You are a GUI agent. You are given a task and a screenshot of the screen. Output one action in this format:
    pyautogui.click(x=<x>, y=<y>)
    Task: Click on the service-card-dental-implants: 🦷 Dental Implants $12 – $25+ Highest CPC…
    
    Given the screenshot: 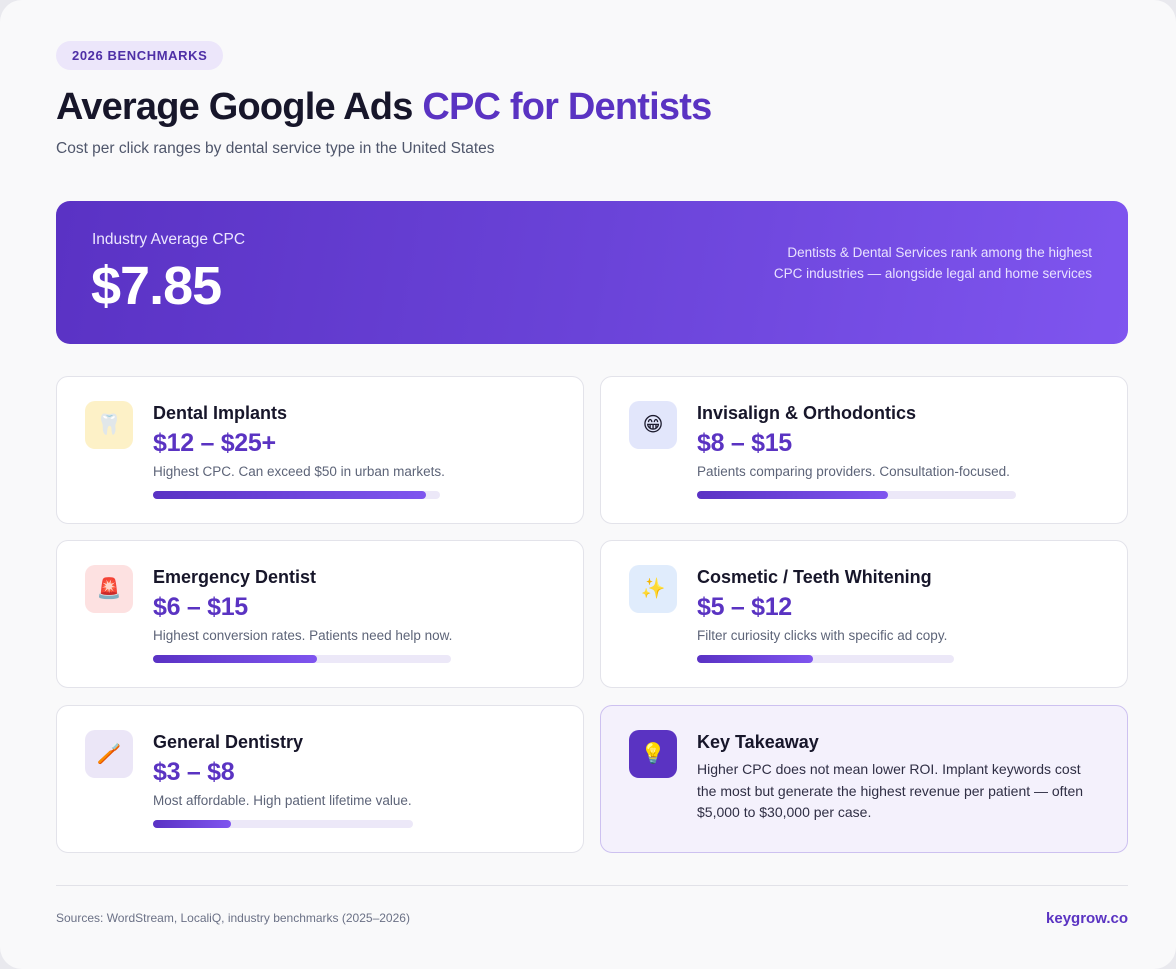 What is the action you would take?
    pyautogui.click(x=320, y=450)
    